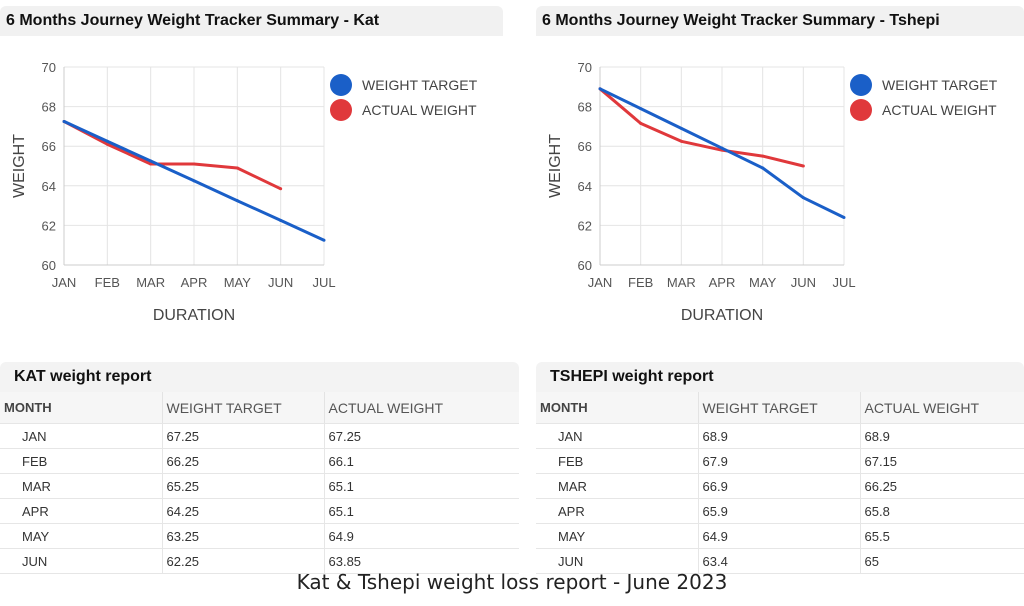 Image resolution: width=1024 pixels, height=606 pixels. I want to click on cell-actual-weight: 68.9, so click(942, 436).